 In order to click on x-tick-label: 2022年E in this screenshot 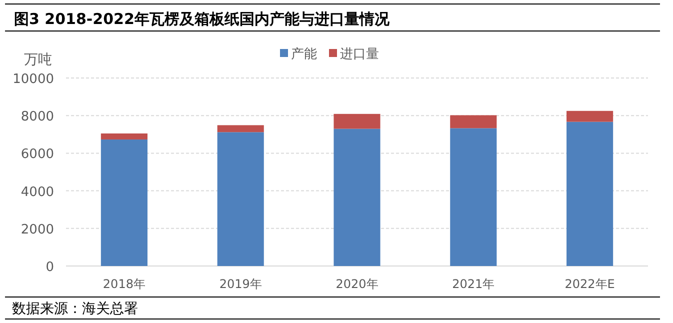, I will do `click(589, 284)`.